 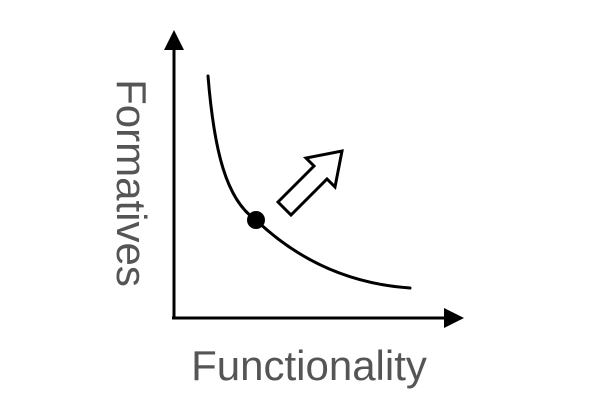 What do you see at coordinates (309, 365) in the screenshot?
I see `x-axis-label: Functionality` at bounding box center [309, 365].